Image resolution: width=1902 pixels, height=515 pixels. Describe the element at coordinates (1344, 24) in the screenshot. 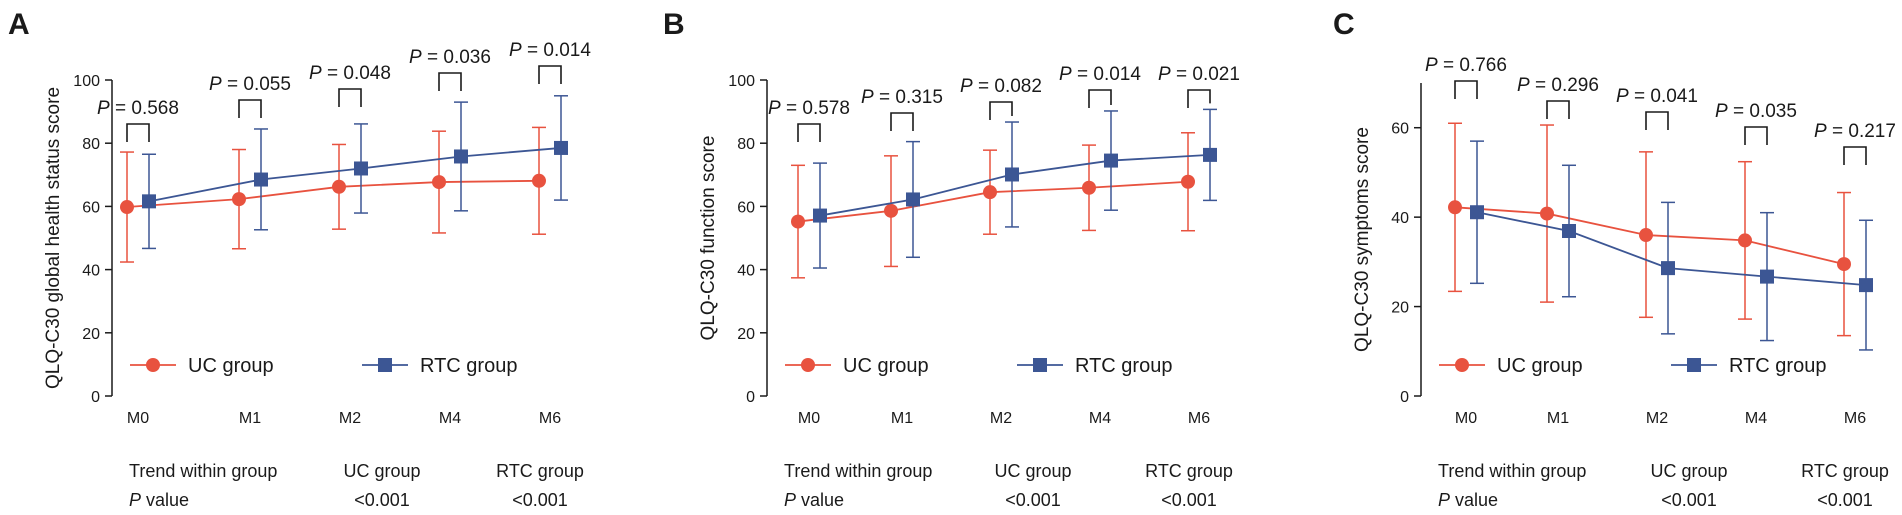

I see `panel-letter: C` at that location.